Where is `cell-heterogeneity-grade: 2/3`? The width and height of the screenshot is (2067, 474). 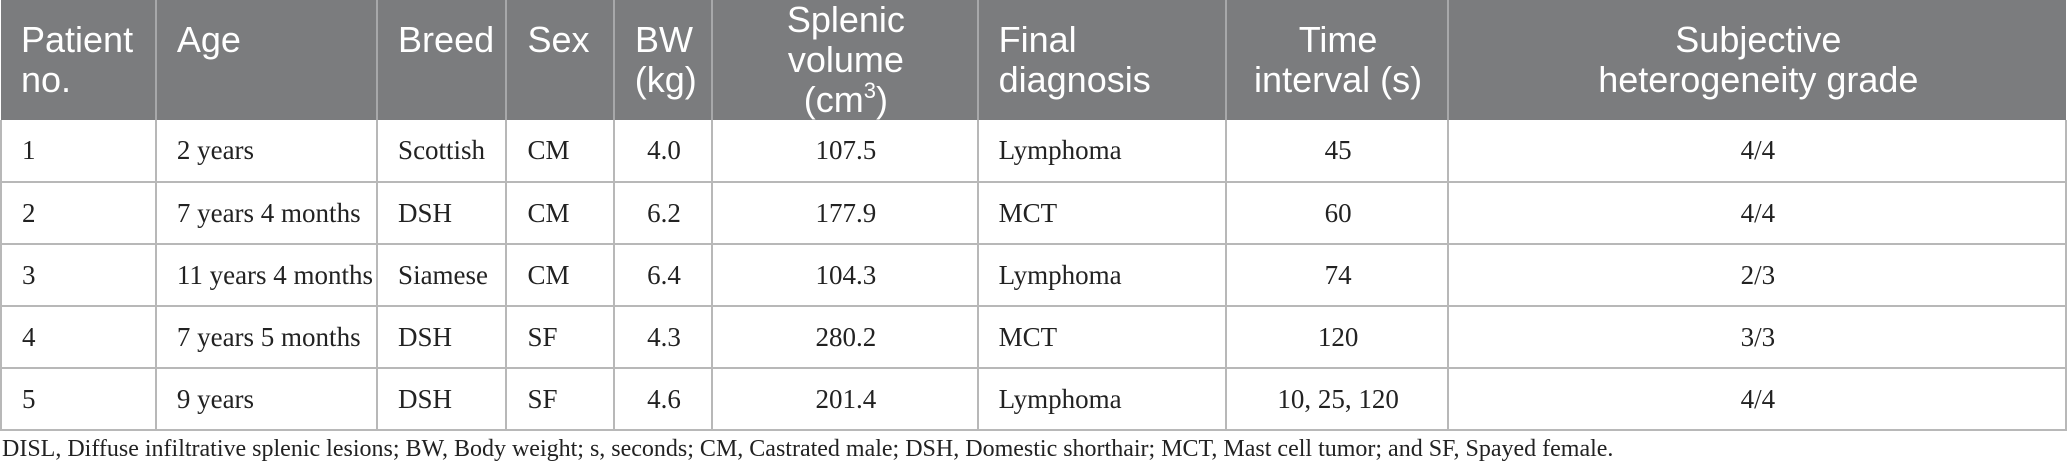 cell-heterogeneity-grade: 2/3 is located at coordinates (1757, 275).